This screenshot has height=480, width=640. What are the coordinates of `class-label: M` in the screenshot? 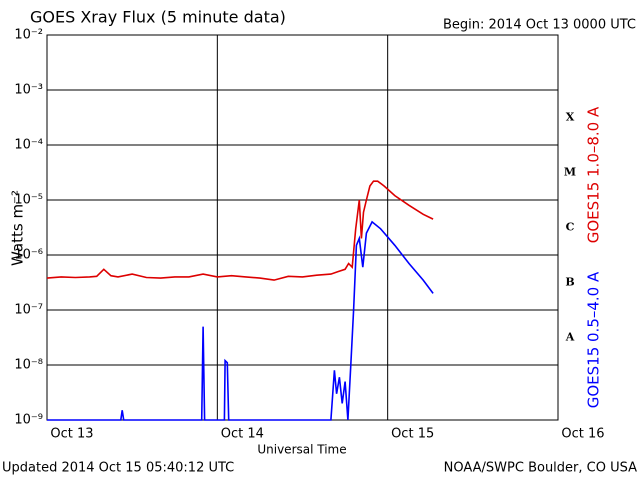 It's located at (570, 172).